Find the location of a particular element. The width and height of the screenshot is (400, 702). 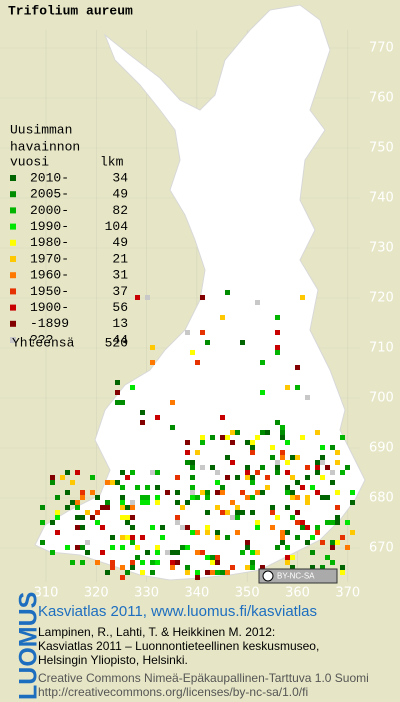

legend-count: 34 is located at coordinates (120, 177).